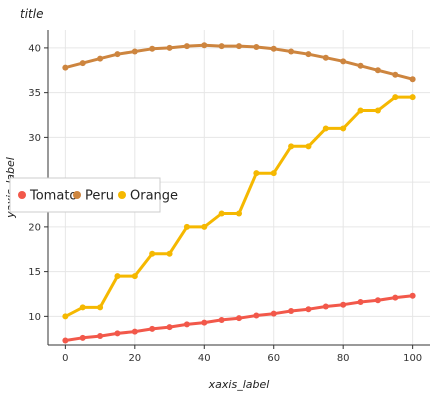 Image resolution: width=436 pixels, height=400 pixels. Describe the element at coordinates (204, 358) in the screenshot. I see `x-tick-label: 40` at that location.